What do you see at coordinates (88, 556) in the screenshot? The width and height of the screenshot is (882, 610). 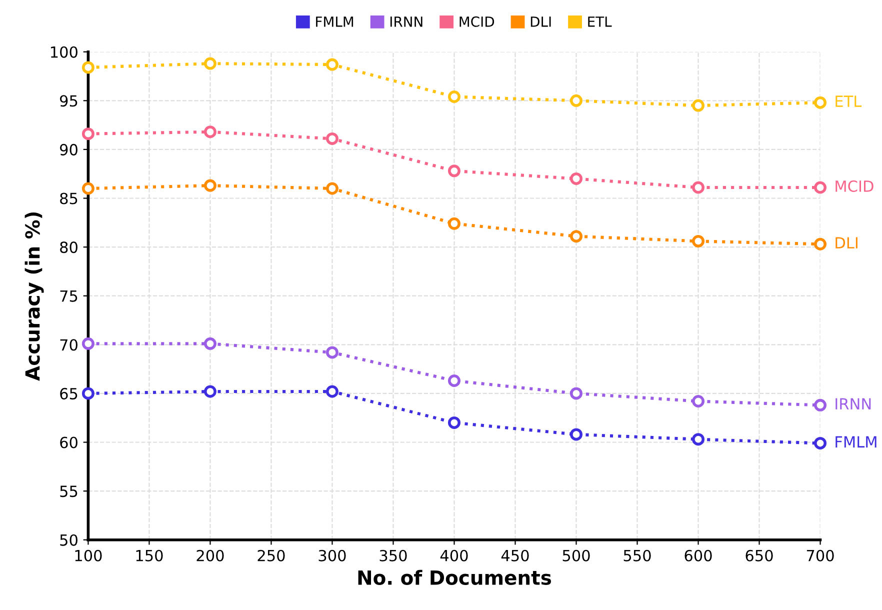 I see `x-tick-label: 100` at bounding box center [88, 556].